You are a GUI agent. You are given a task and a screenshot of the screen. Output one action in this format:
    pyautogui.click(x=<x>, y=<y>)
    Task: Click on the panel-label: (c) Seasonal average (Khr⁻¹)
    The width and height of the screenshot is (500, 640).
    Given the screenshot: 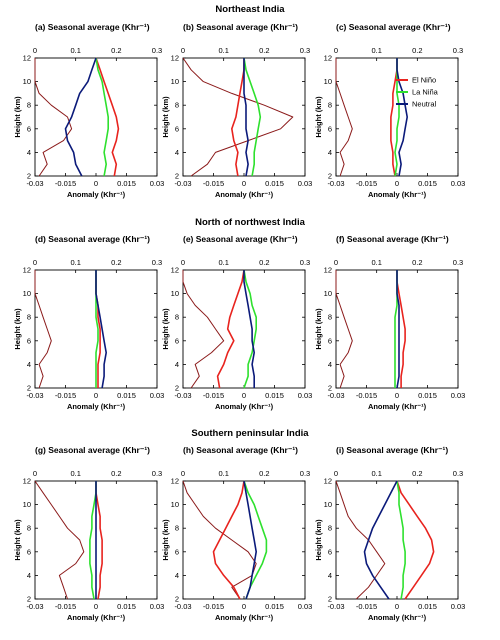 What is the action you would take?
    pyautogui.click(x=393, y=27)
    